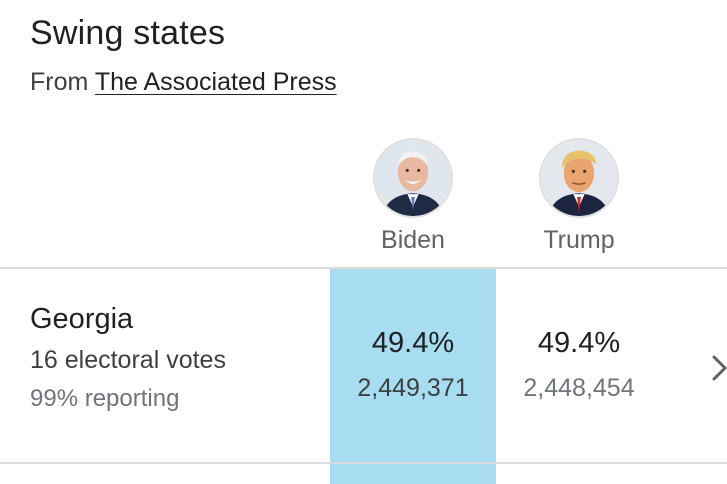  What do you see at coordinates (363, 268) in the screenshot?
I see `header-divider` at bounding box center [363, 268].